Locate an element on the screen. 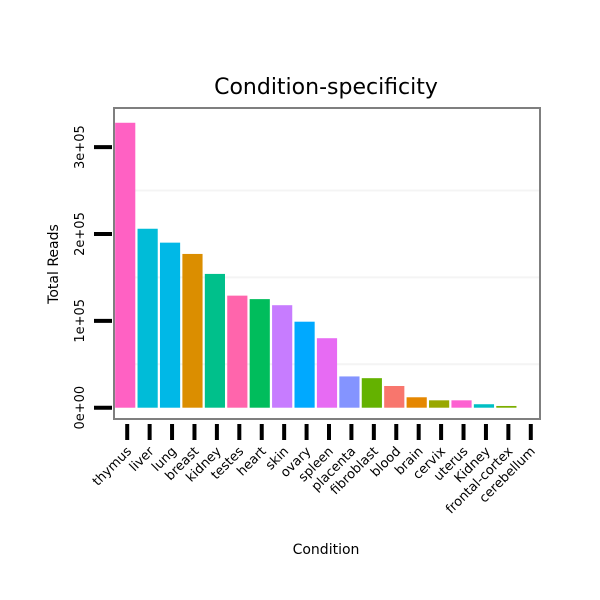 This screenshot has height=600, width=600. bar-fibroblast is located at coordinates (371, 393).